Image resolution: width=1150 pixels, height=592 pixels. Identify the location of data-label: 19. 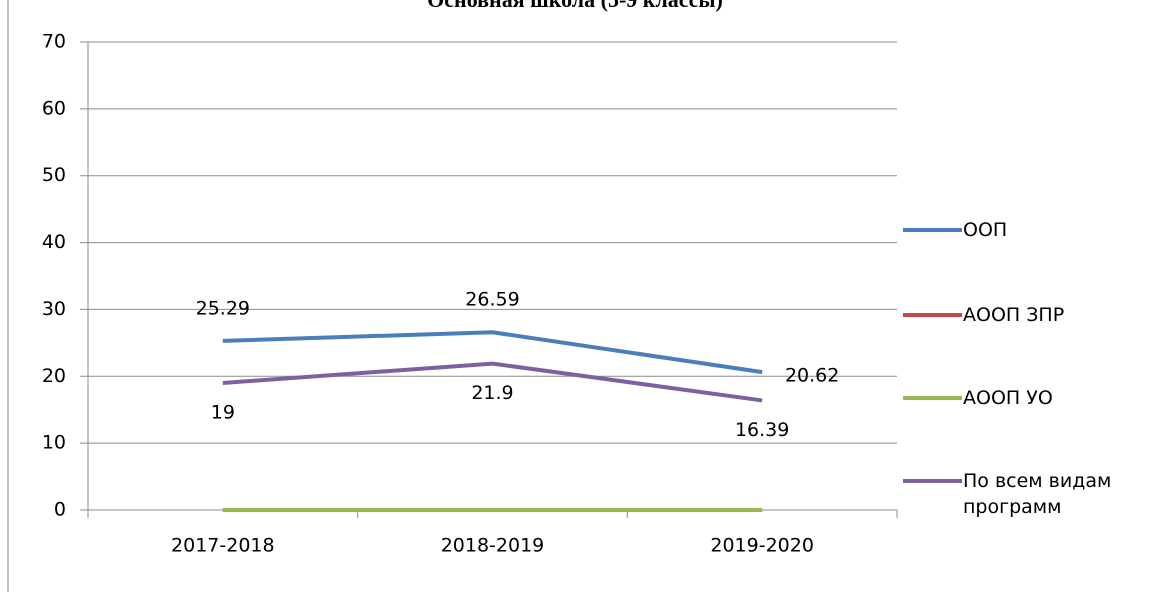
(223, 412).